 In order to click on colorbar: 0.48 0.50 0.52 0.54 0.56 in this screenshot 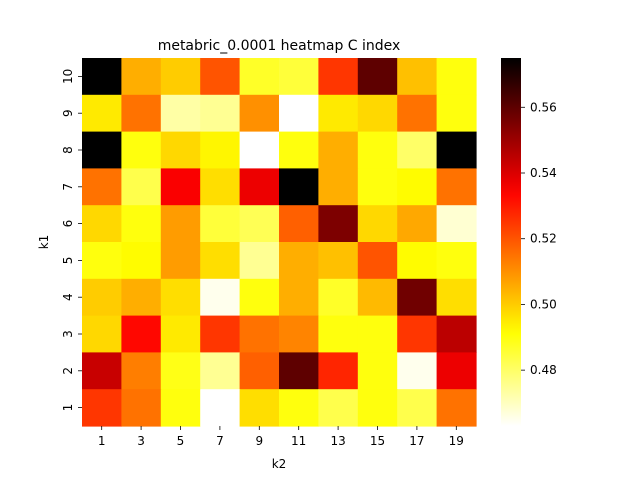, I will do `click(529, 242)`.